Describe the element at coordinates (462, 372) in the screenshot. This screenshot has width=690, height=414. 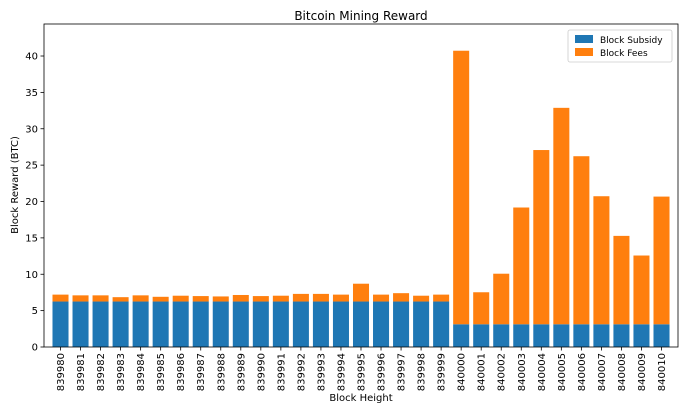
I see `x-tick-label: 840000` at that location.